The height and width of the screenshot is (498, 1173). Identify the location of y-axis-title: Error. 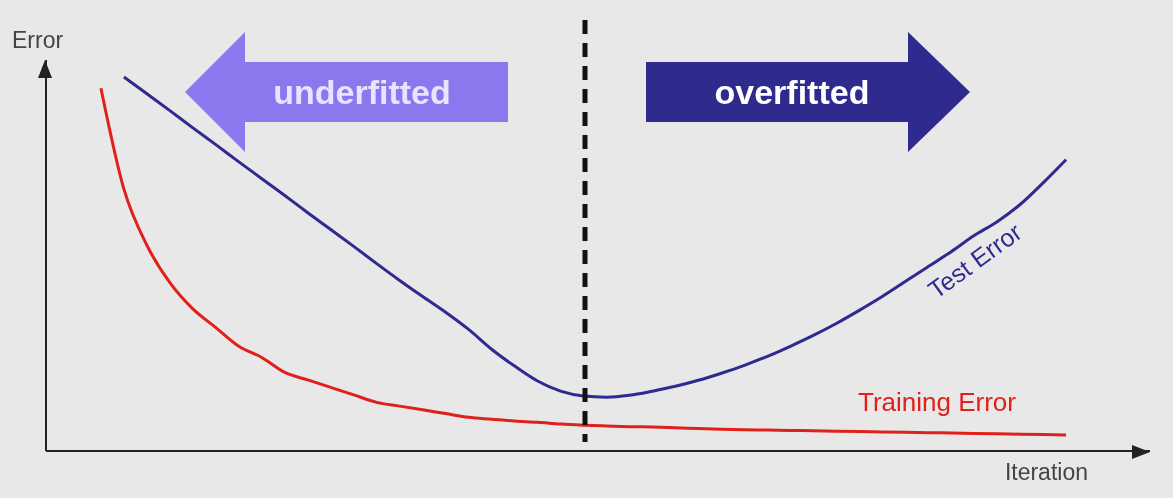
(38, 40).